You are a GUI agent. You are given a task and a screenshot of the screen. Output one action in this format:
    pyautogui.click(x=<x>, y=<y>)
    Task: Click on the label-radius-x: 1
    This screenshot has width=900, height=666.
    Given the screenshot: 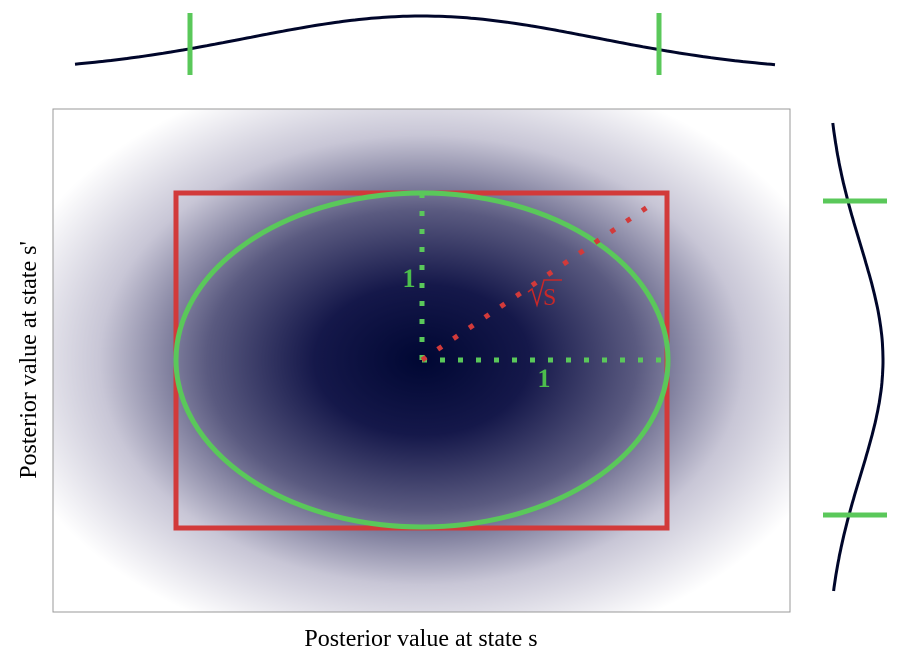 What is the action you would take?
    pyautogui.click(x=544, y=378)
    